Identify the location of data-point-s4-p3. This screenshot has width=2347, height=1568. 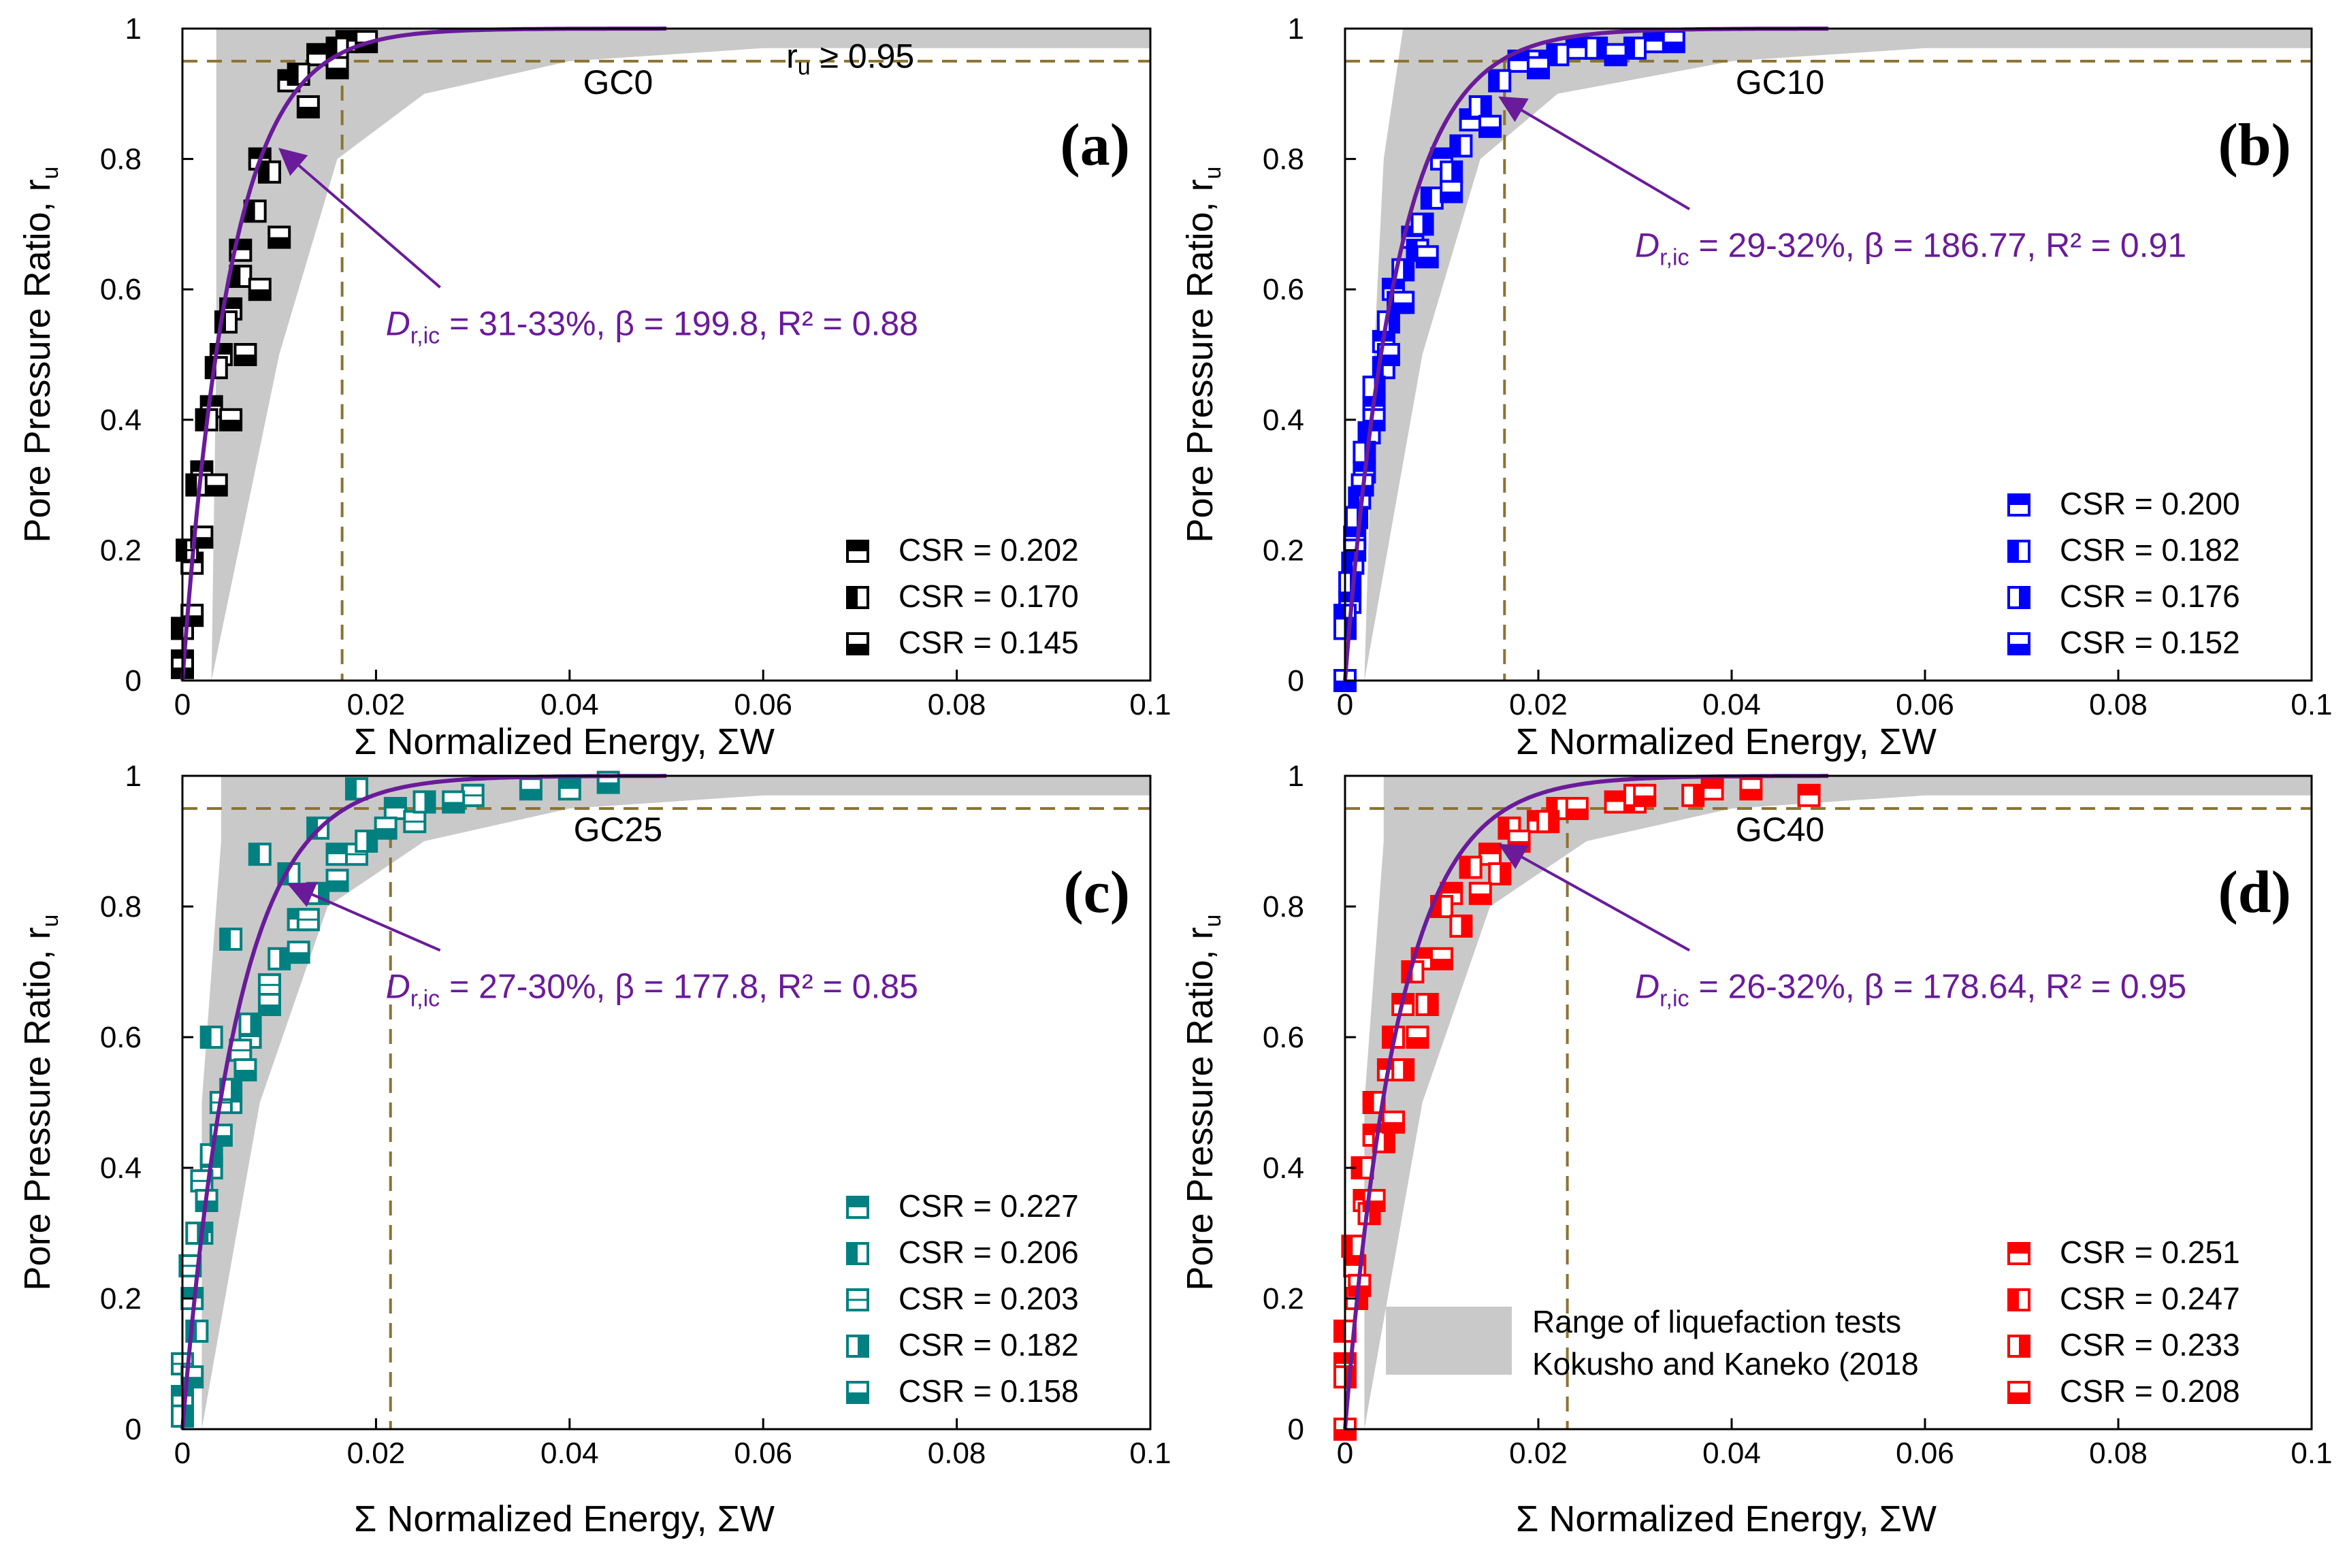
(245, 1070).